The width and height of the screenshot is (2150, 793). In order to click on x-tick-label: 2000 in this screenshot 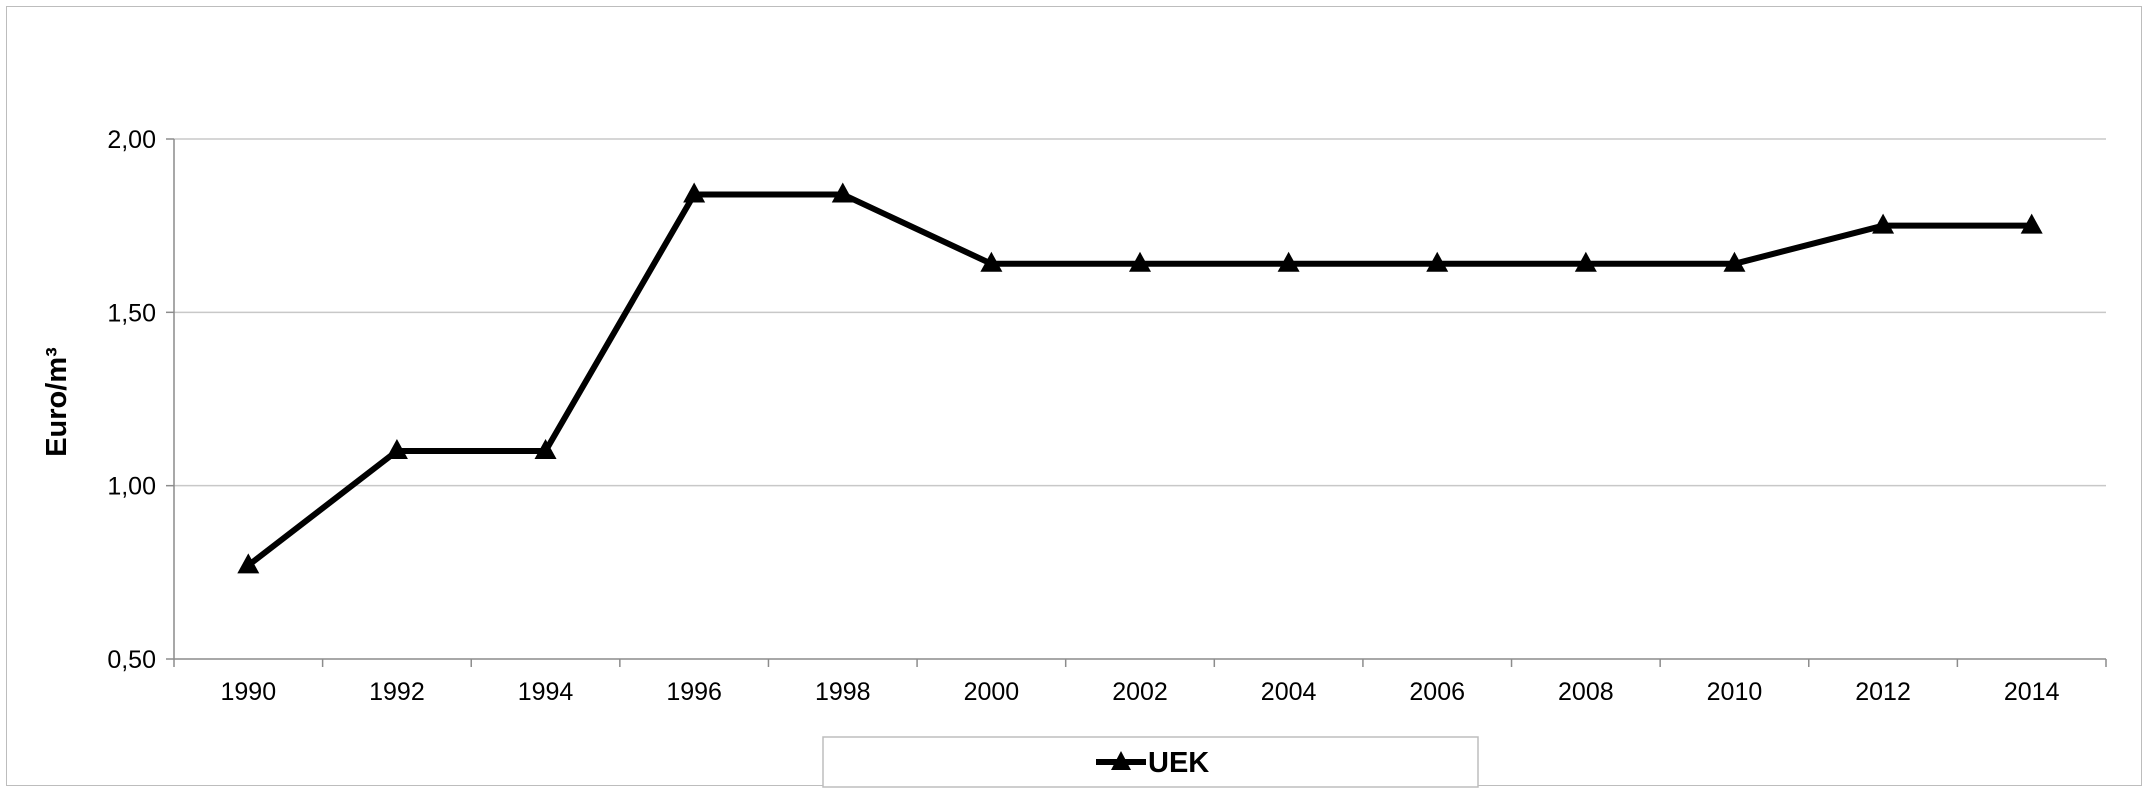, I will do `click(992, 692)`.